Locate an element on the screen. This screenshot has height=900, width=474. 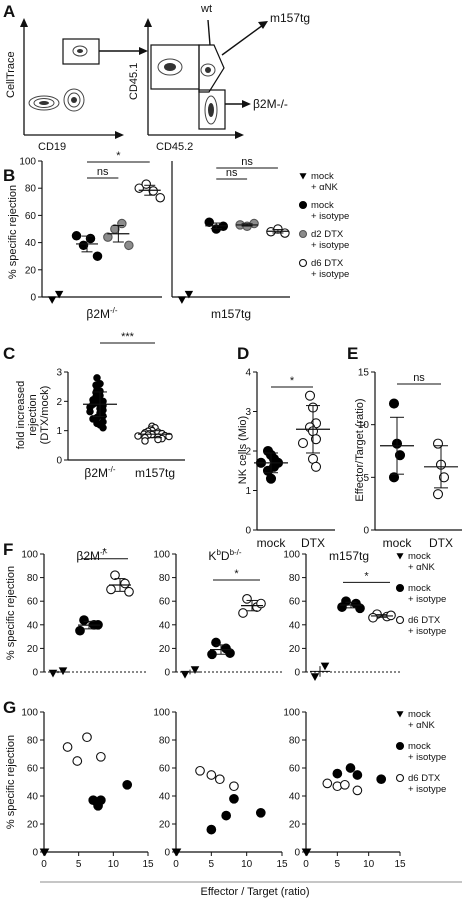
x-category-label: m157tg is located at coordinates (155, 473).